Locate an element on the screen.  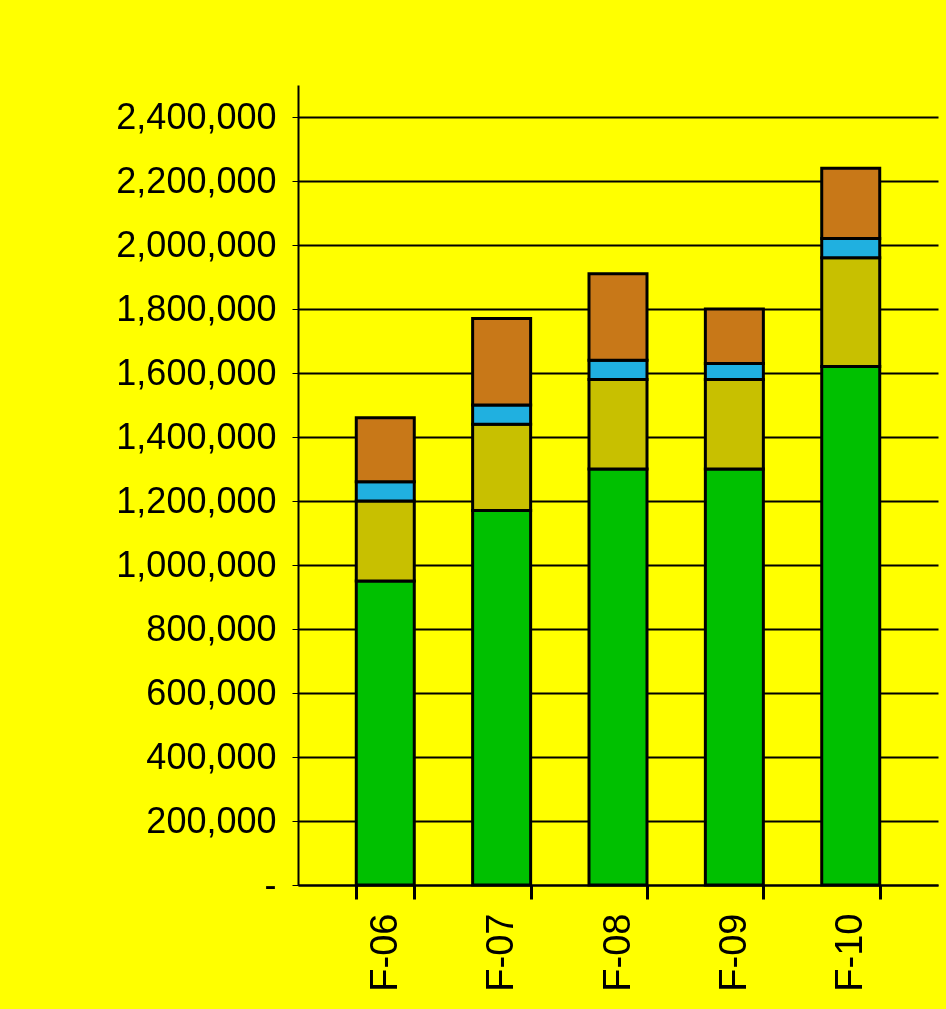
y-tick-label: 600,000 is located at coordinates (211, 692).